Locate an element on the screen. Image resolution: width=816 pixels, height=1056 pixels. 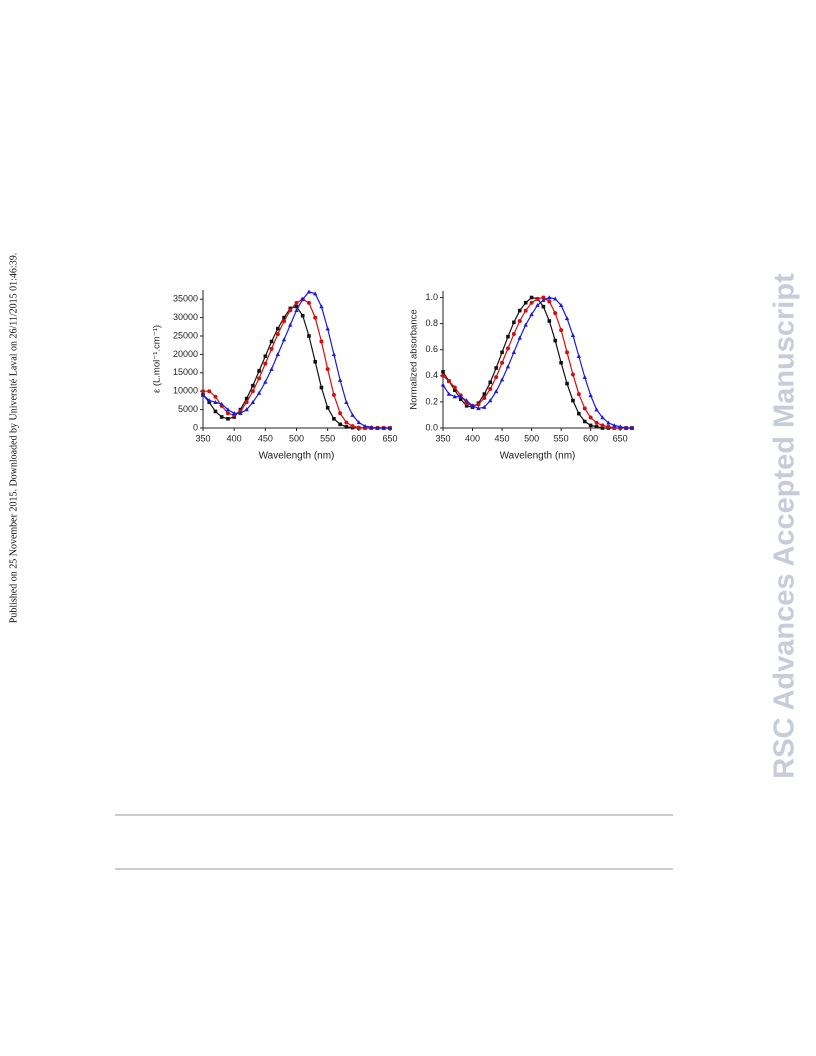
y-tick-label: 0.8 is located at coordinates (431, 323).